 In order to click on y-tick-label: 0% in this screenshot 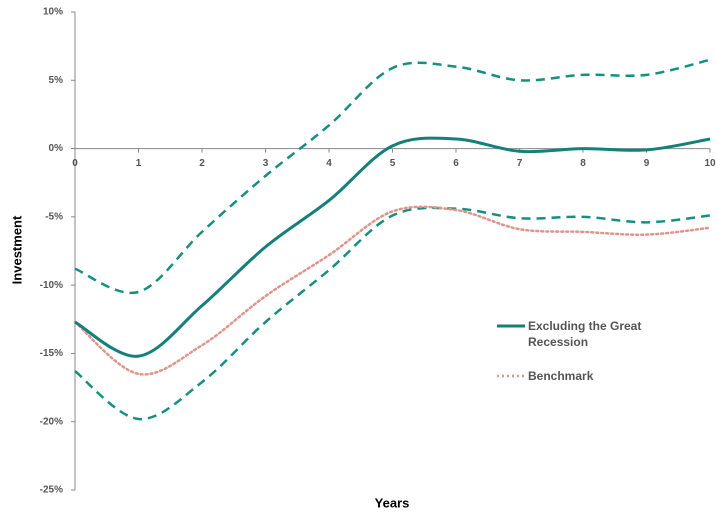, I will do `click(56, 148)`.